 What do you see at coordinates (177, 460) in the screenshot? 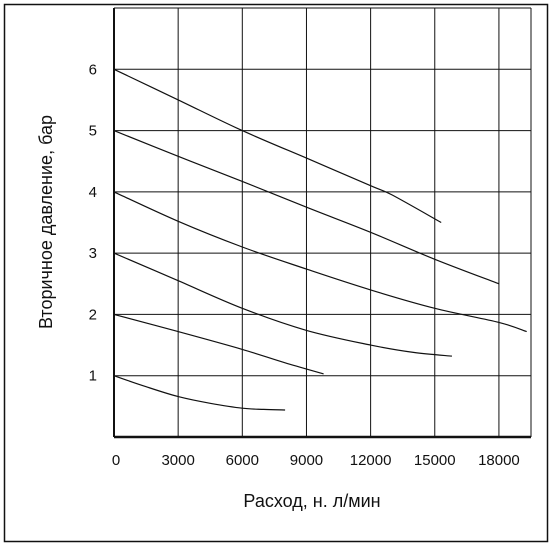
I see `x-tick-label: 3000` at bounding box center [177, 460].